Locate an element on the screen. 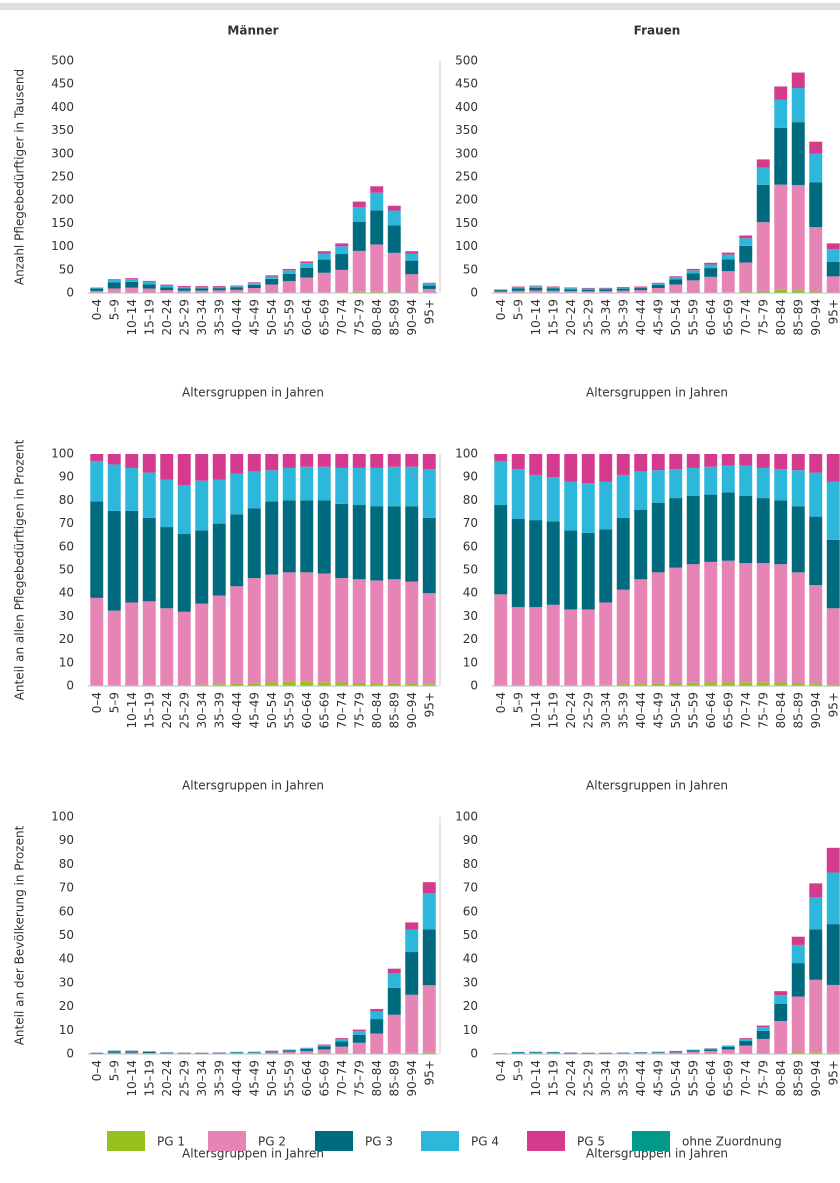 This screenshot has width=840, height=1183. legend-label: PG 3 is located at coordinates (379, 1142).